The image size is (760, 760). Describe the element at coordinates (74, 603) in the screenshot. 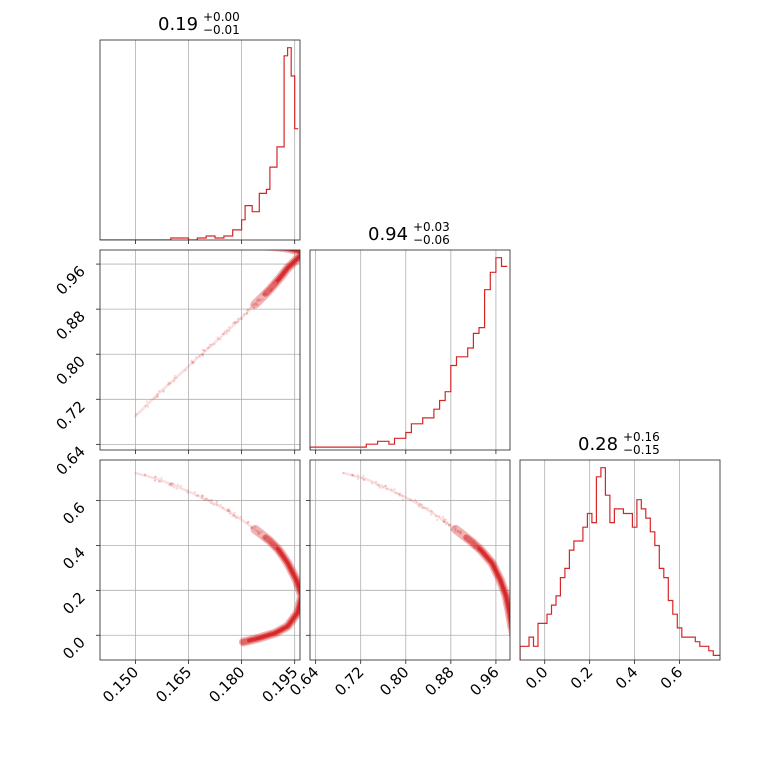

I see `y-tick-label: 0.2` at that location.